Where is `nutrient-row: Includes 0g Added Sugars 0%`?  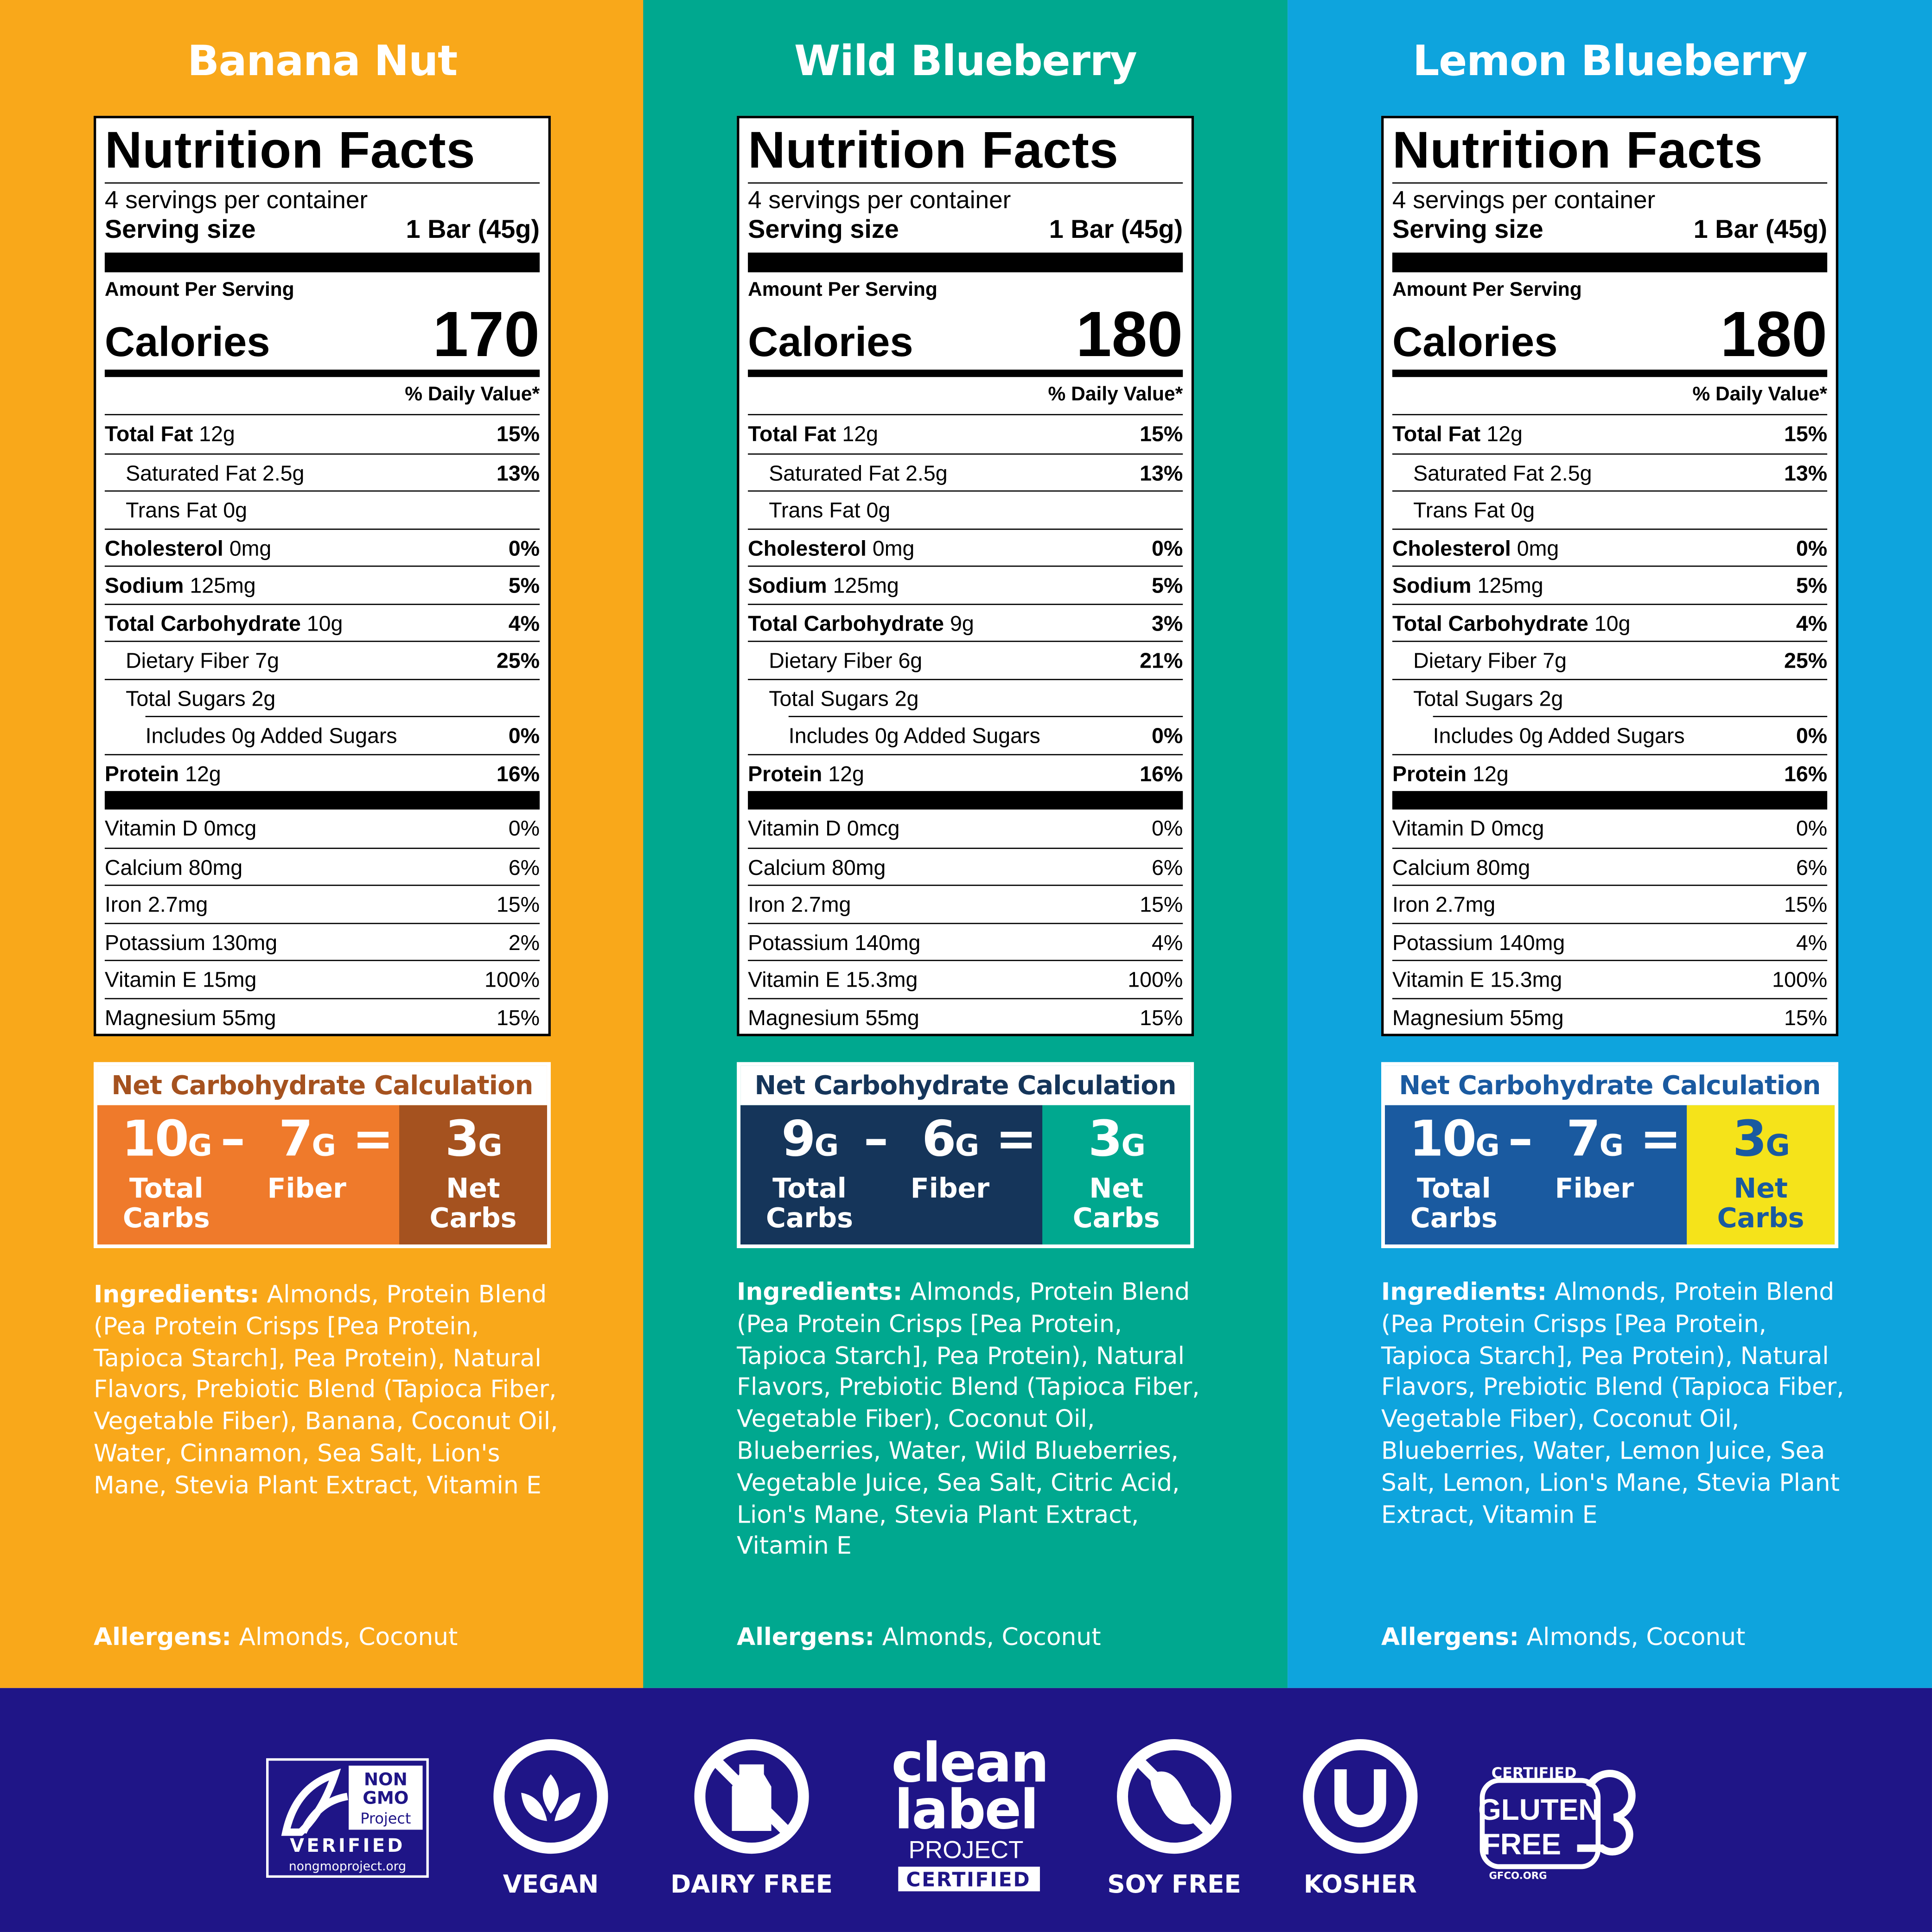 nutrient-row: Includes 0g Added Sugars 0% is located at coordinates (1631, 734).